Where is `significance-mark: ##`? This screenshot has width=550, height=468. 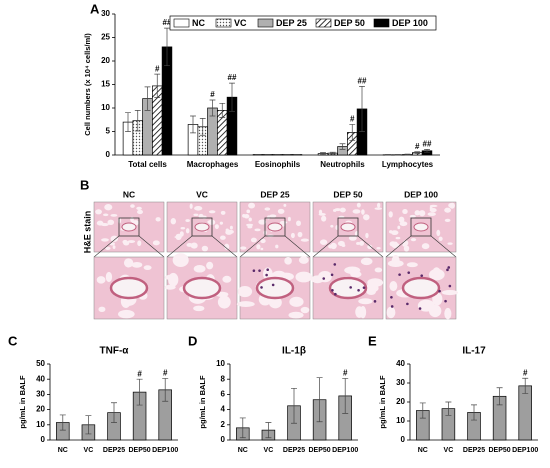
significance-mark: ## is located at coordinates (167, 22).